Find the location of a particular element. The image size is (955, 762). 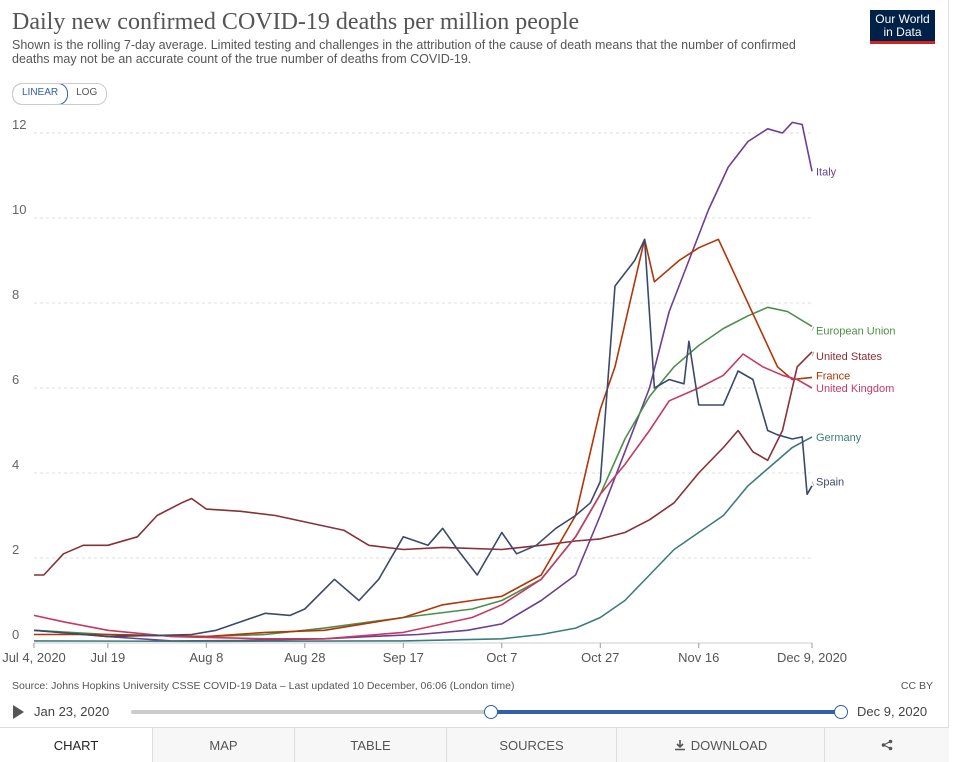

series-label: France is located at coordinates (833, 376).